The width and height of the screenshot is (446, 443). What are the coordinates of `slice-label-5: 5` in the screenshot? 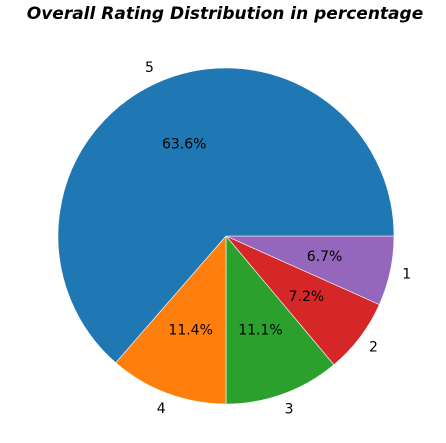 It's located at (149, 68).